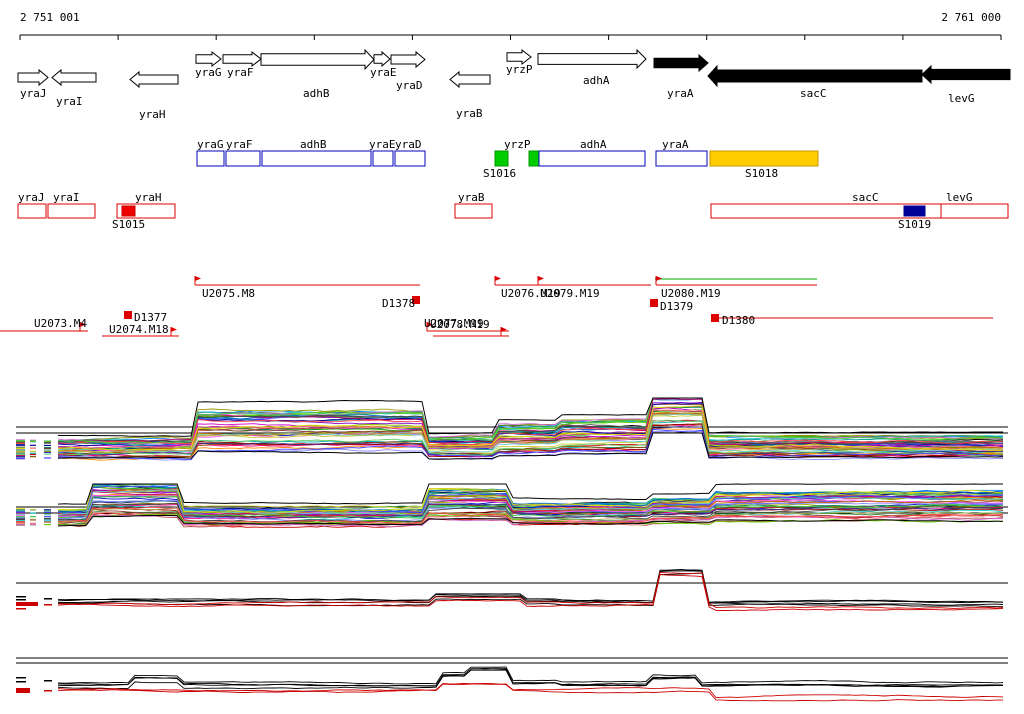  Describe the element at coordinates (681, 63) in the screenshot. I see `gene-arrow-yraA` at that location.